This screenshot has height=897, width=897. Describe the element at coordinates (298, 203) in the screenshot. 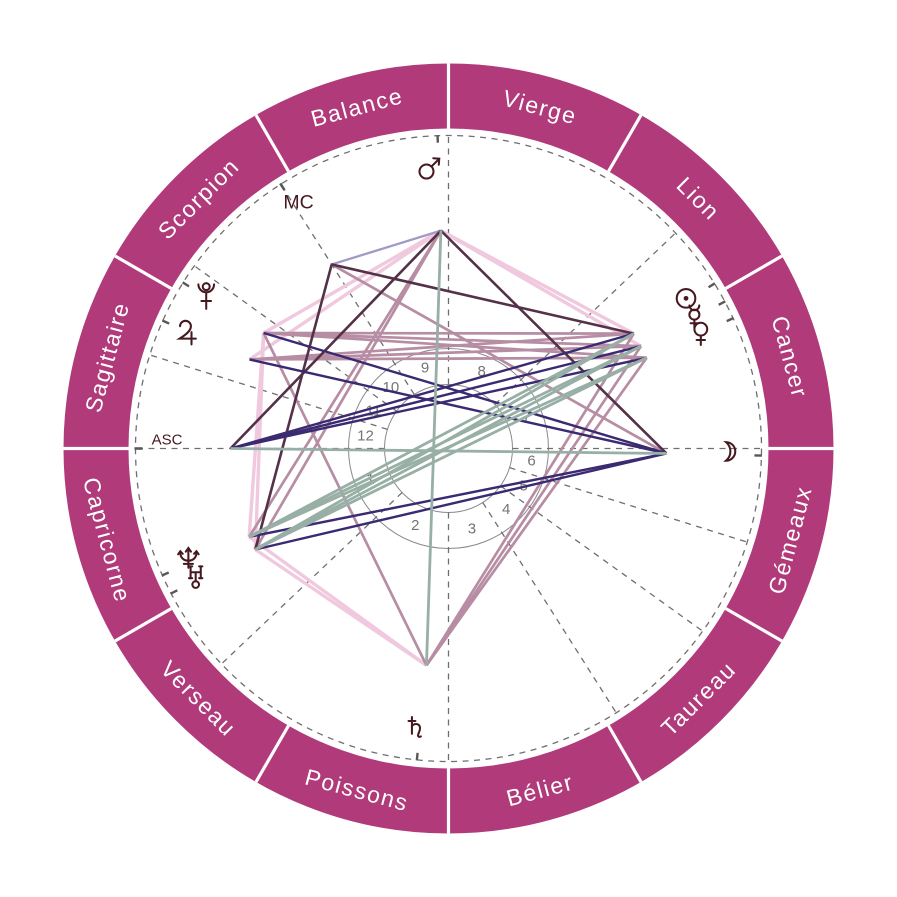

I see `svg-text: MC` at that location.